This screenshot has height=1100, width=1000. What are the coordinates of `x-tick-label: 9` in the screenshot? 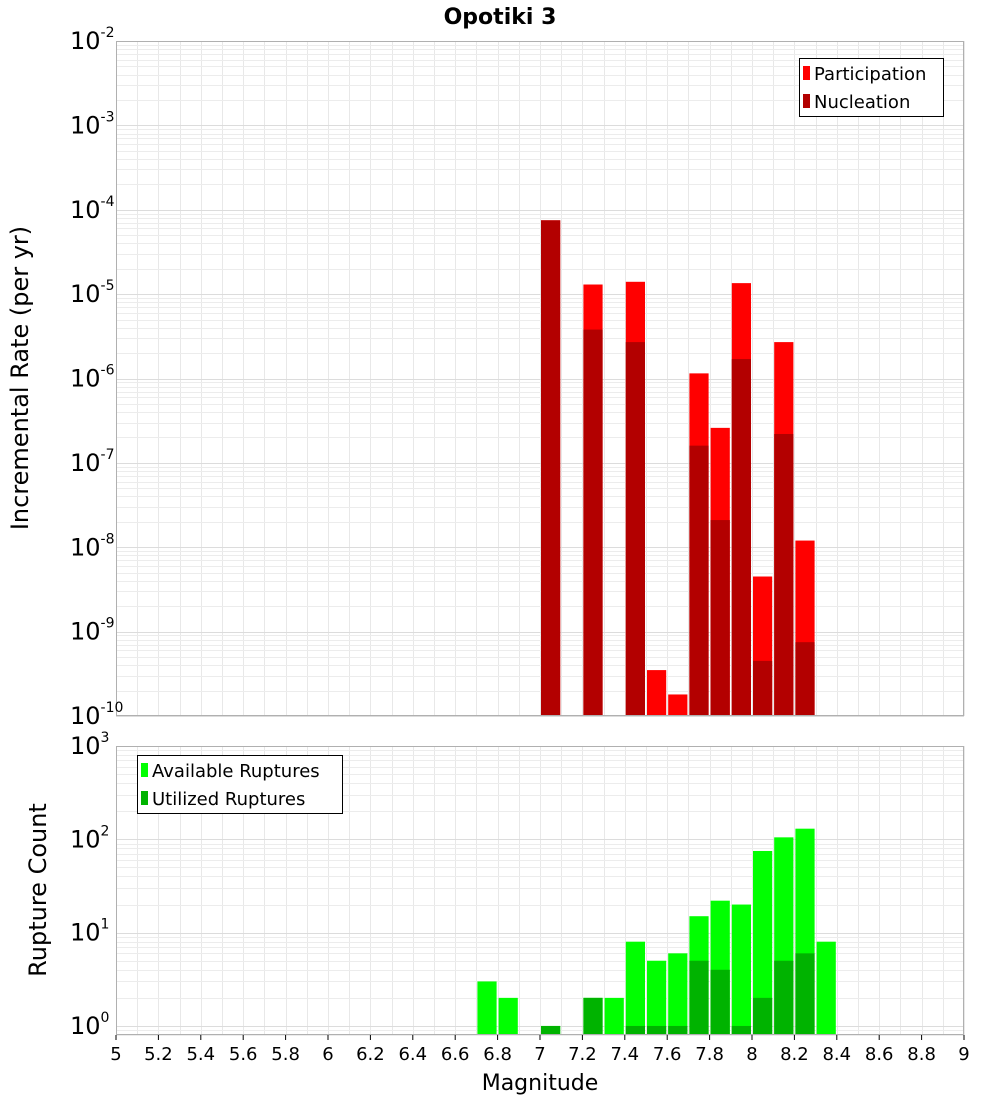 It's located at (963, 1054).